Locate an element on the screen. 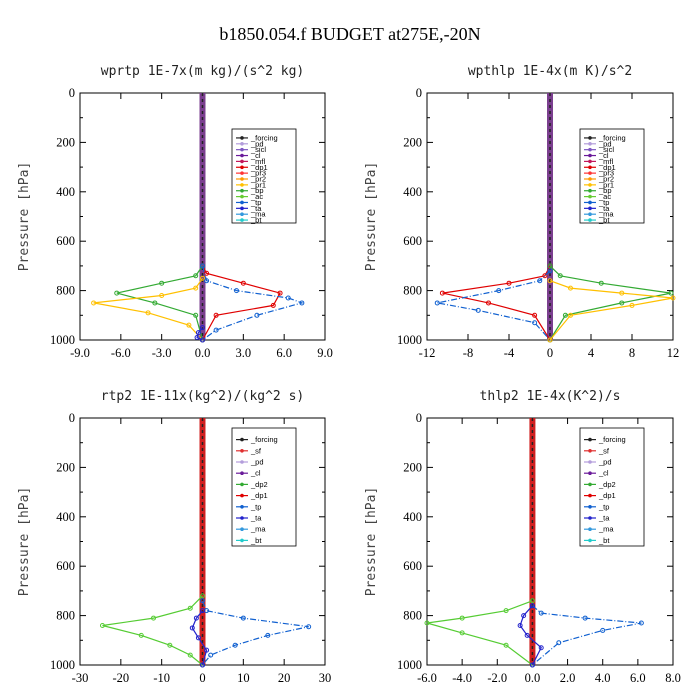  x-tick-label: 0 is located at coordinates (202, 678).